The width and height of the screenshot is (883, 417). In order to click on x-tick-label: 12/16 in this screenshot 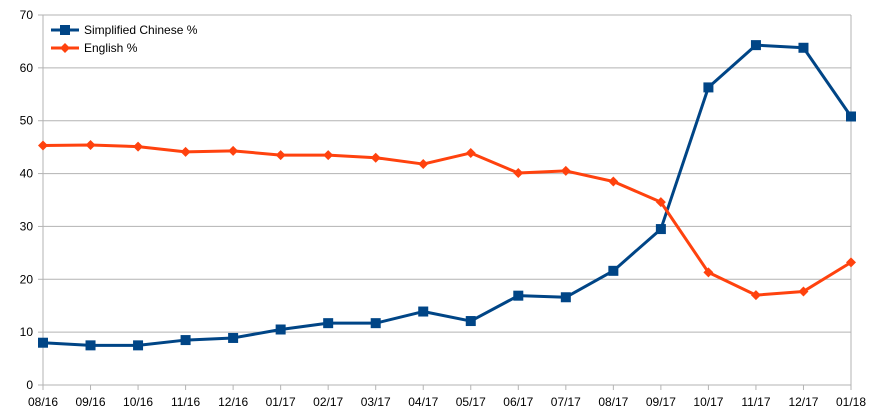, I will do `click(233, 402)`.